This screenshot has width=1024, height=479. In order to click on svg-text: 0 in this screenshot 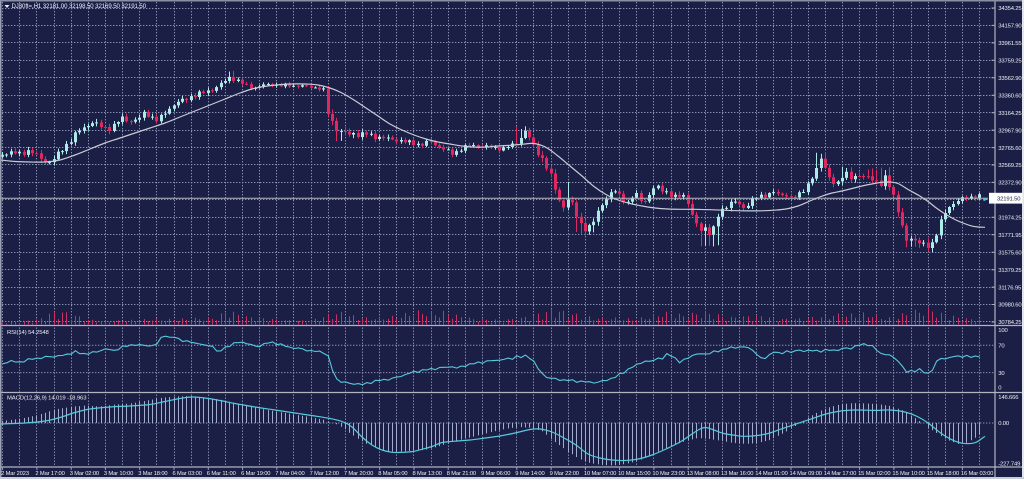, I will do `click(1000, 389)`.